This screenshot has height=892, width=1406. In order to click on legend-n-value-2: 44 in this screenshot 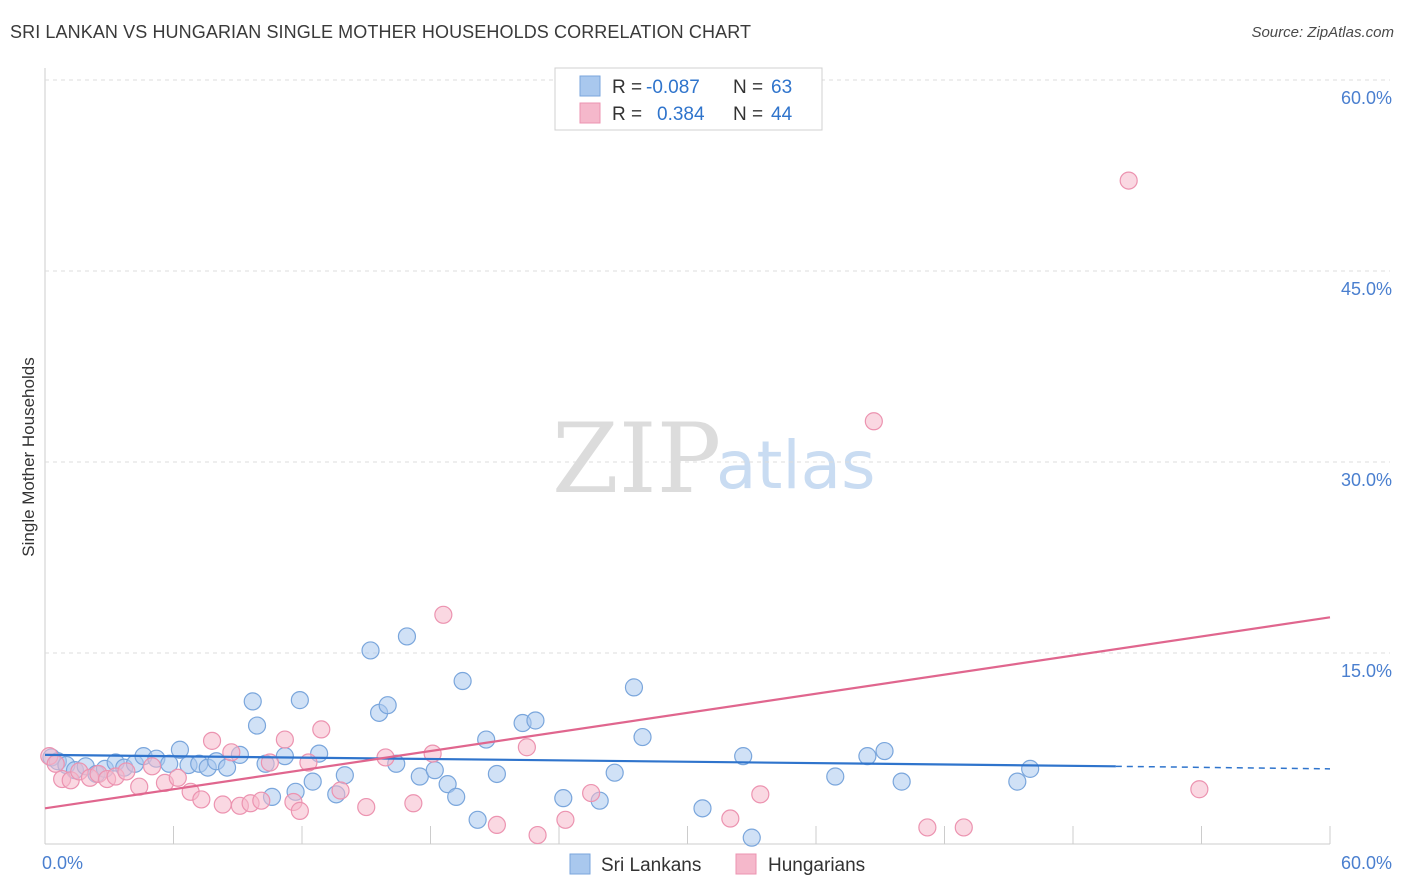, I will do `click(782, 114)`.